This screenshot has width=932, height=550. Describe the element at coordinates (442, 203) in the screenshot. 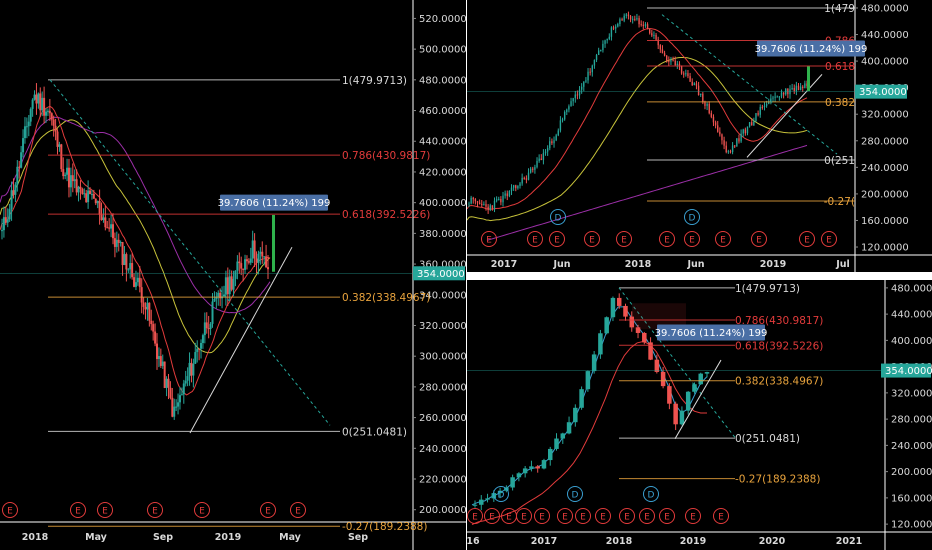

I see `left-price-label: 400.0000` at that location.